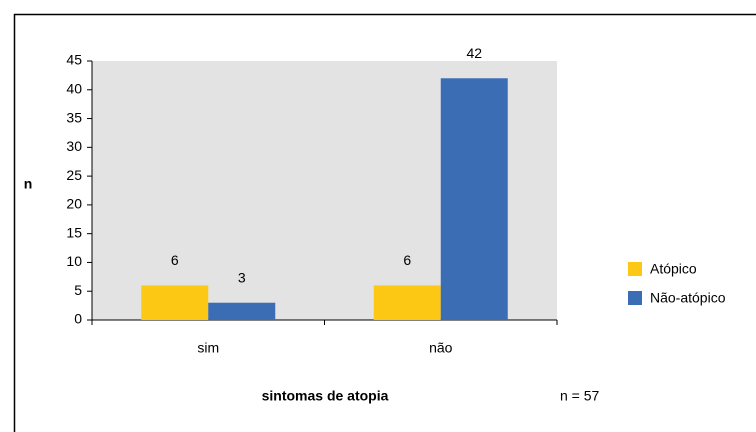 The height and width of the screenshot is (432, 756). I want to click on y-tick-label: 25, so click(74, 175).